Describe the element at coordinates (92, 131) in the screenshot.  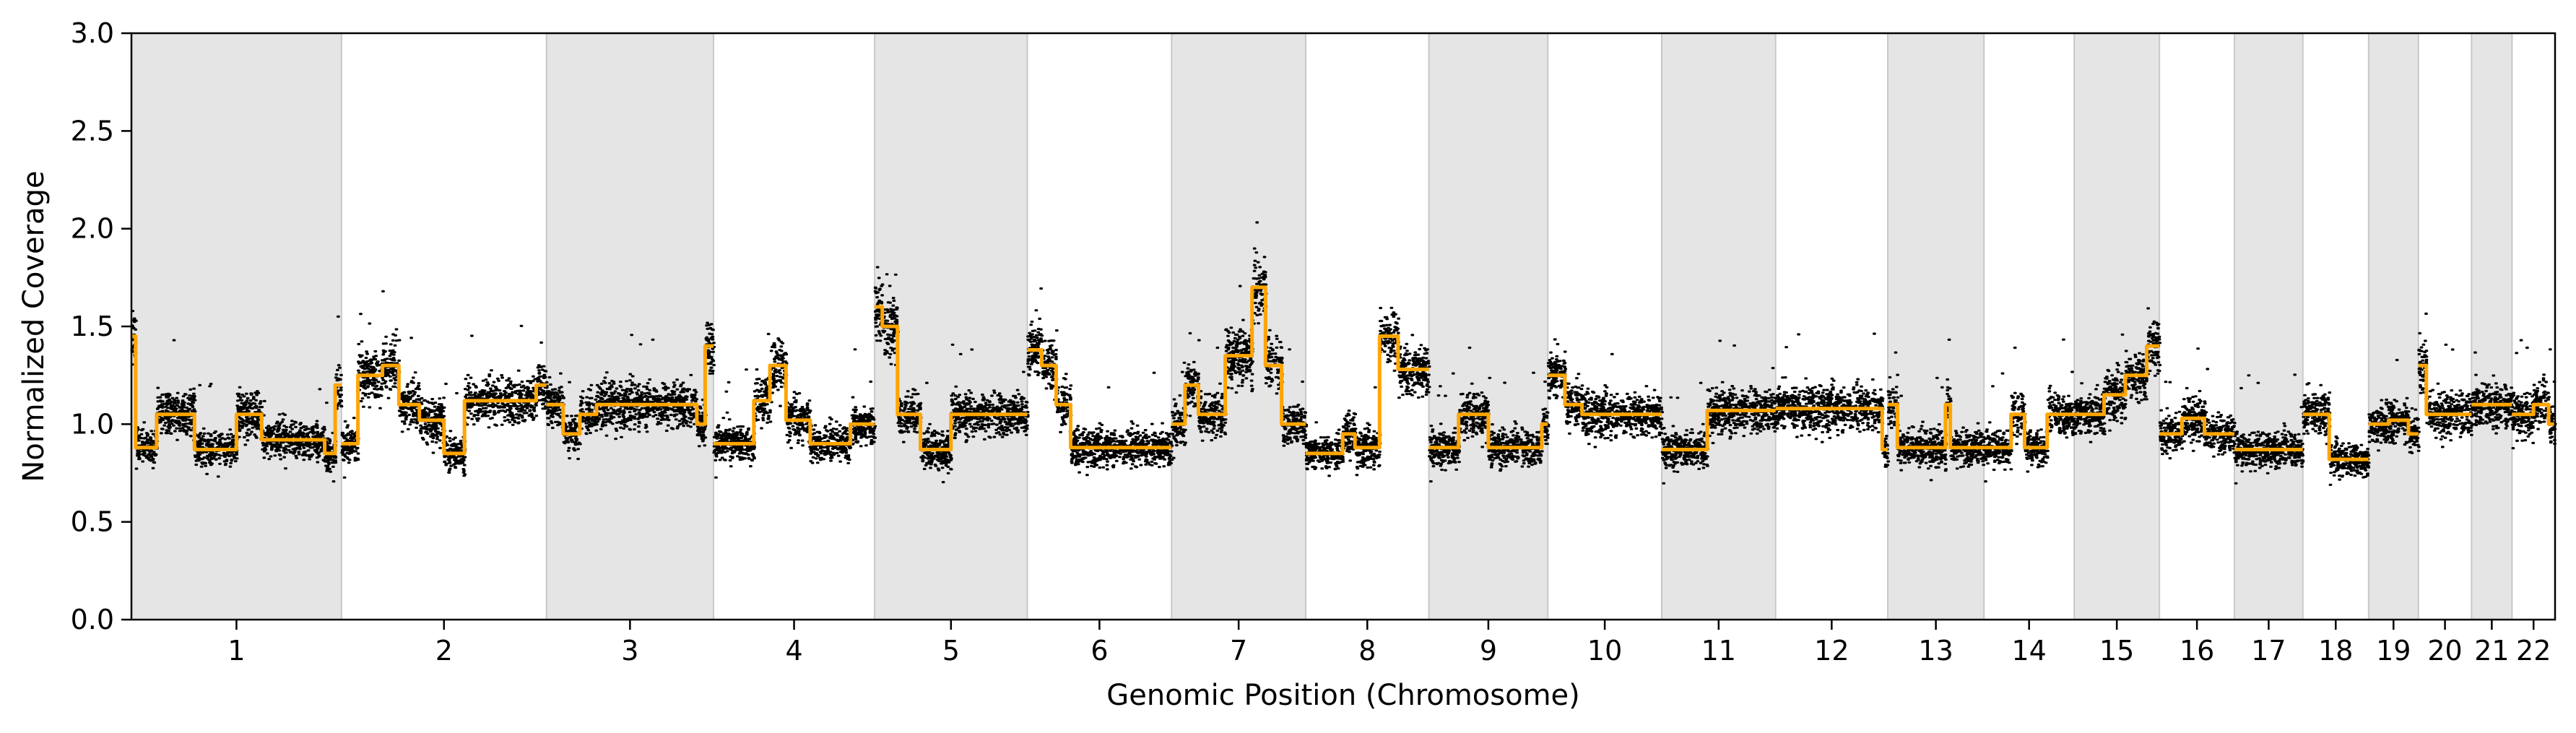
I see `y-tick-label: 2.5` at that location.